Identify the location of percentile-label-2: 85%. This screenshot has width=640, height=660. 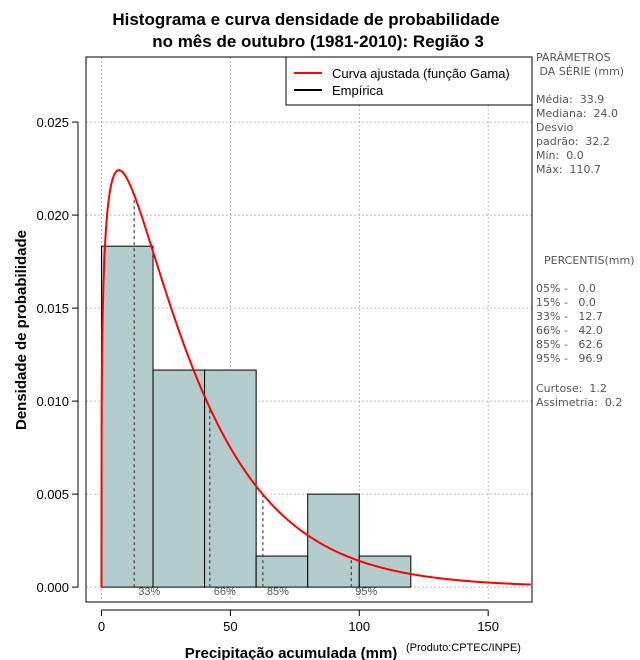
(278, 592).